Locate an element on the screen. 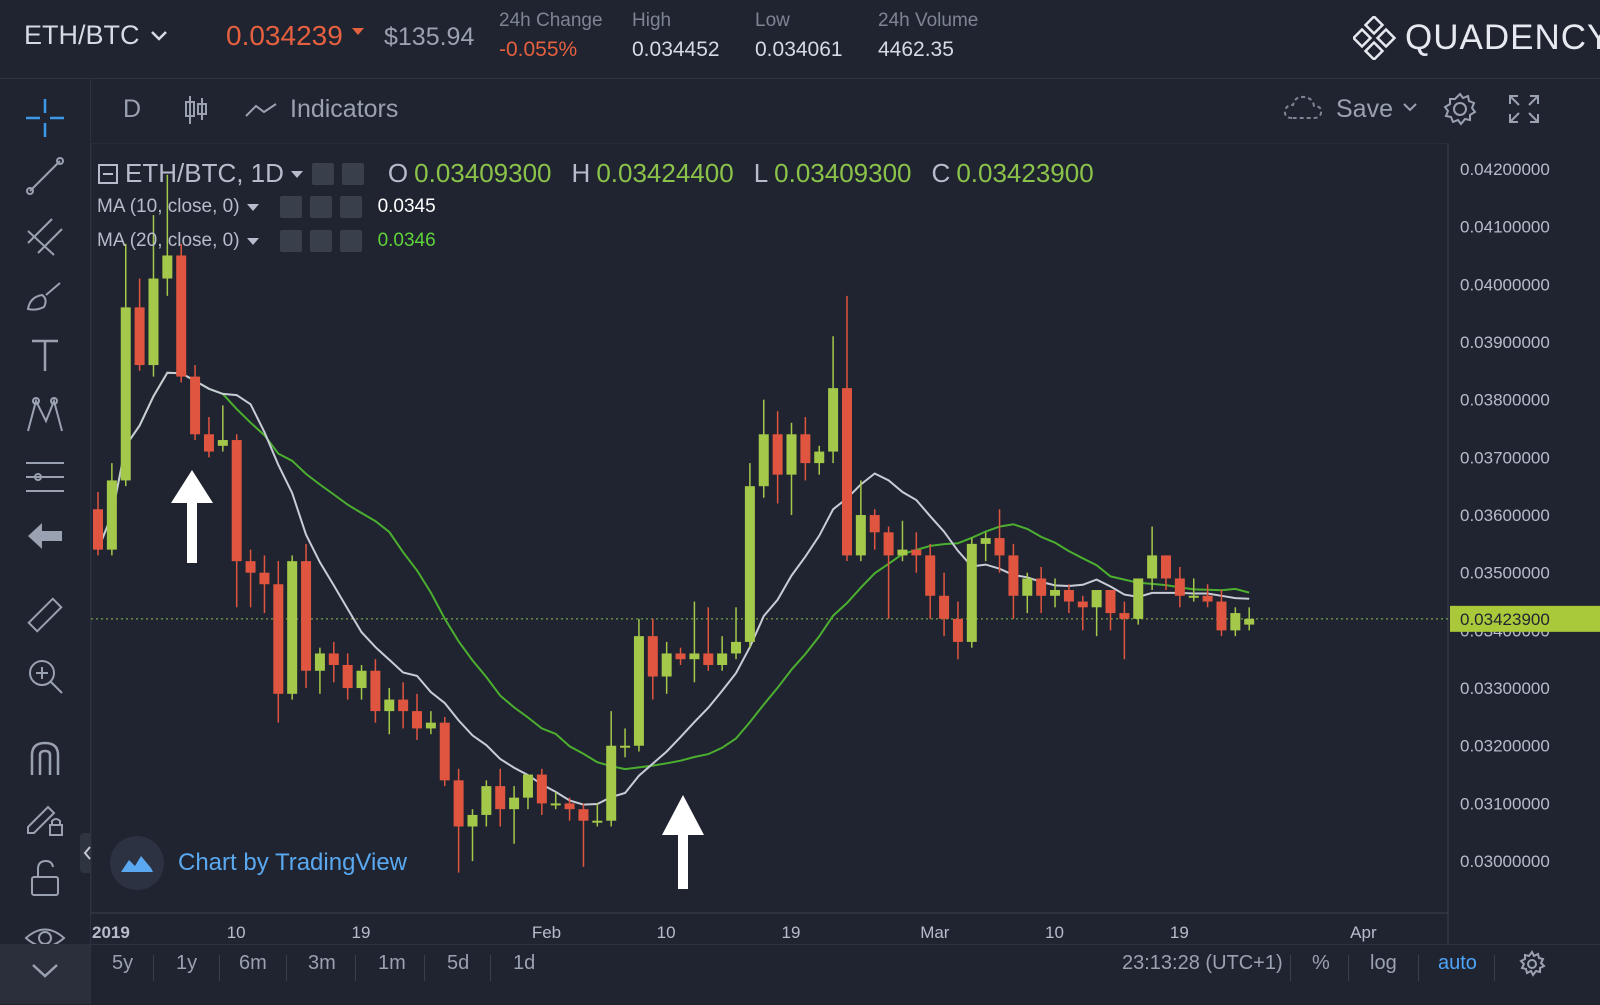 Image resolution: width=1600 pixels, height=1005 pixels. fullscreen-icon is located at coordinates (1524, 109).